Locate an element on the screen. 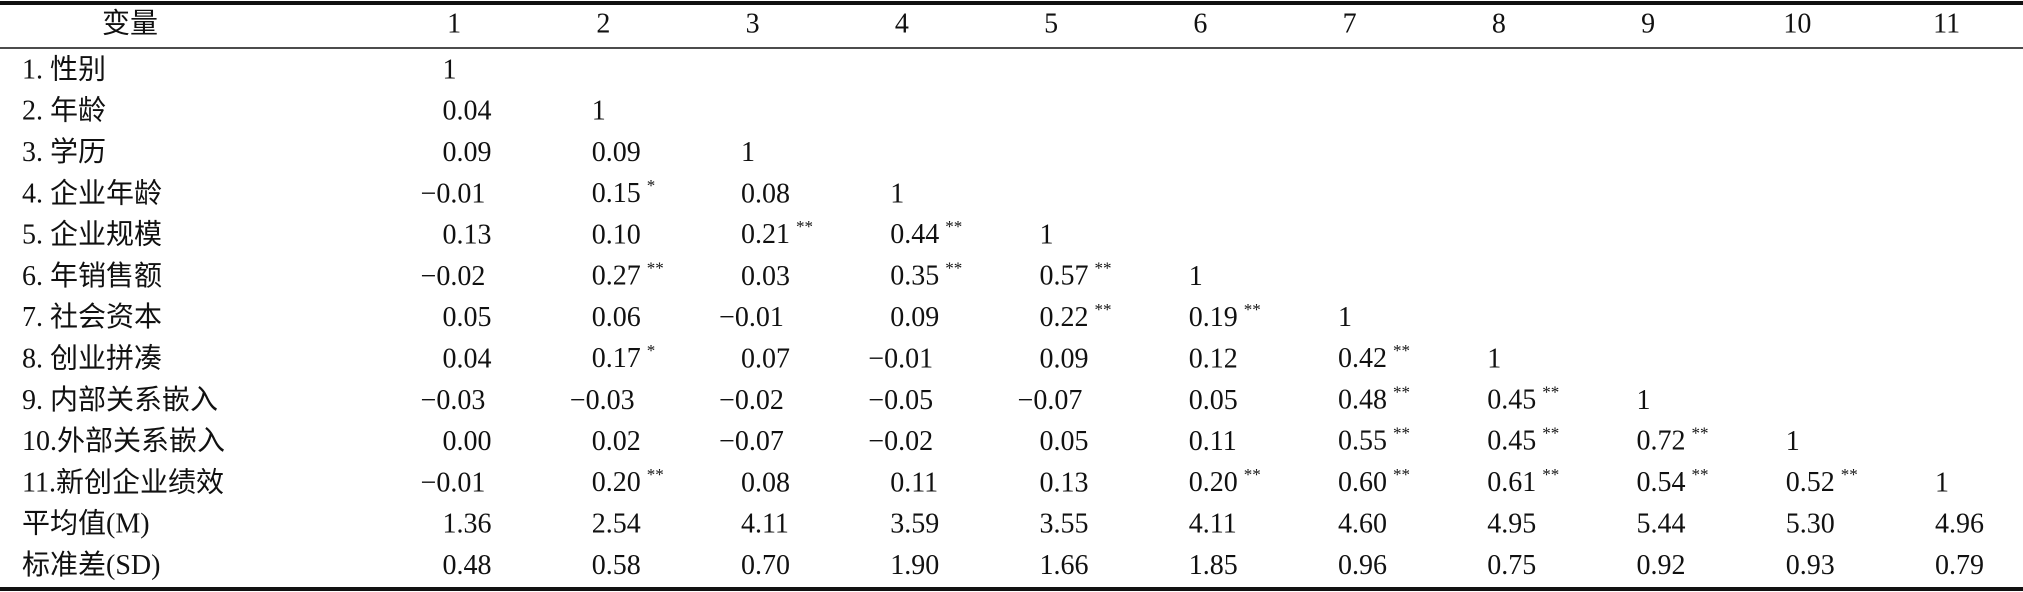  cell: 4.60 is located at coordinates (1362, 524).